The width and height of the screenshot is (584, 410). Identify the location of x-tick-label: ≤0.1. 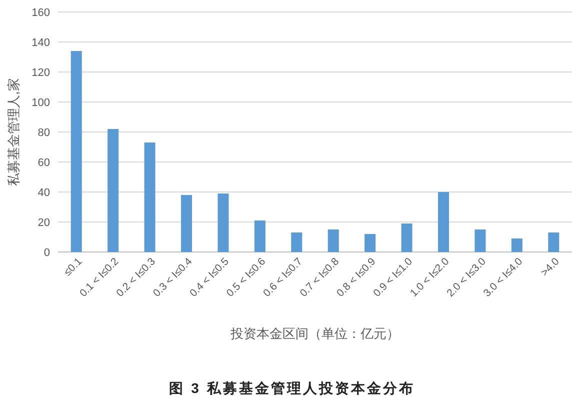
(73, 267).